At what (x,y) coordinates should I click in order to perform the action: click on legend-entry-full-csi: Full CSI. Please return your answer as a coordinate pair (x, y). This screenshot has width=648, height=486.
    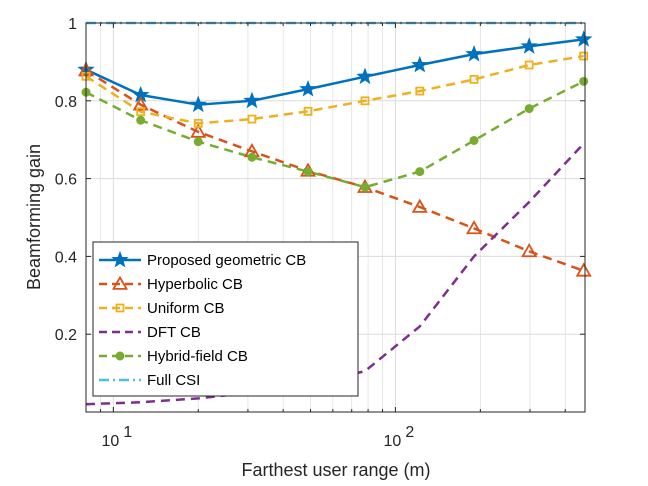
    Looking at the image, I should click on (149, 380).